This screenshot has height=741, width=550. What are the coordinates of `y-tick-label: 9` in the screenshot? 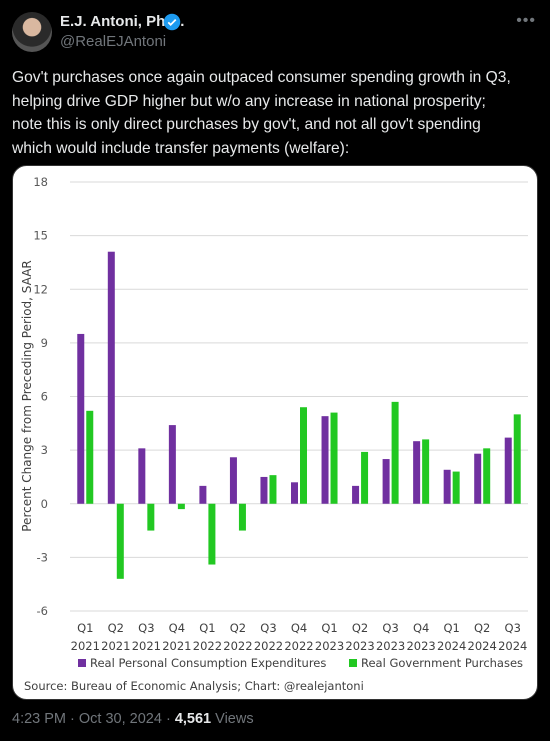 It's located at (44, 343).